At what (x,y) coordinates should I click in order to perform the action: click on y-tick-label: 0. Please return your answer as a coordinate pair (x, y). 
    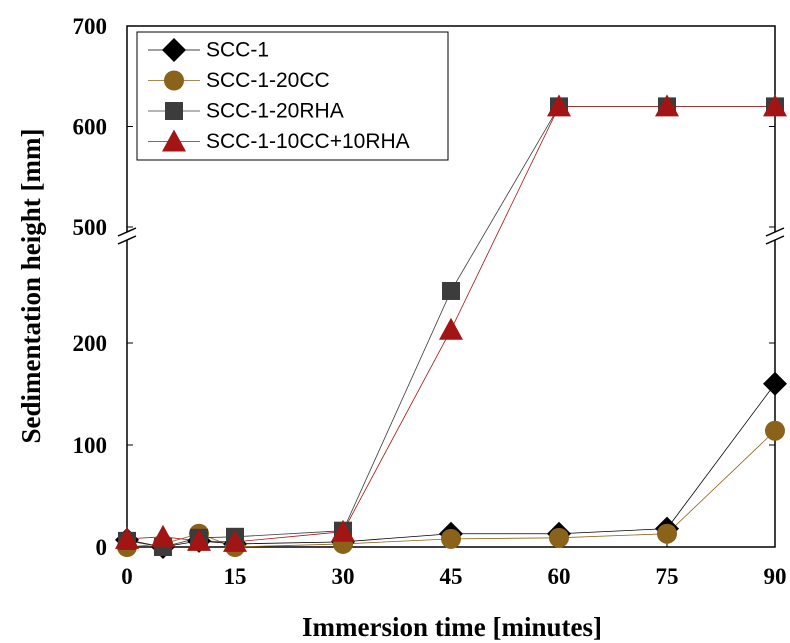
    Looking at the image, I should click on (102, 547).